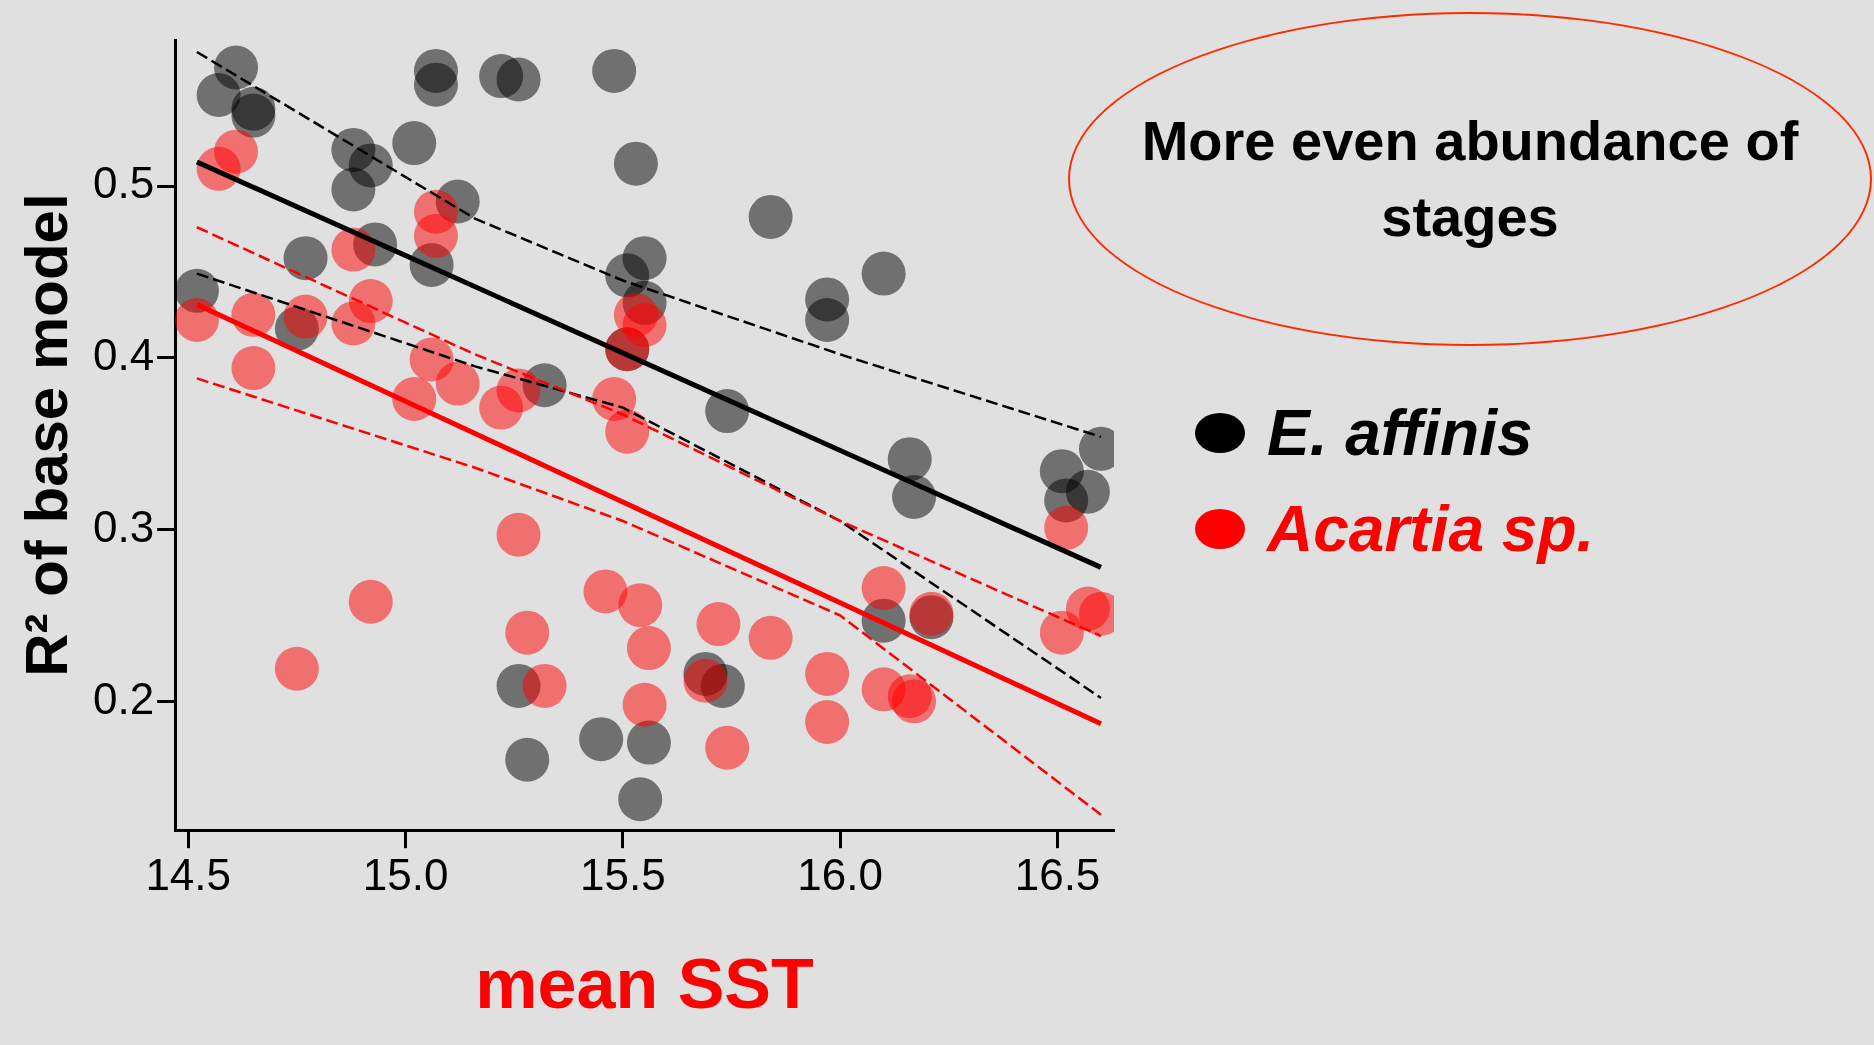  Describe the element at coordinates (1431, 529) in the screenshot. I see `legend-label: Acartia sp.` at that location.